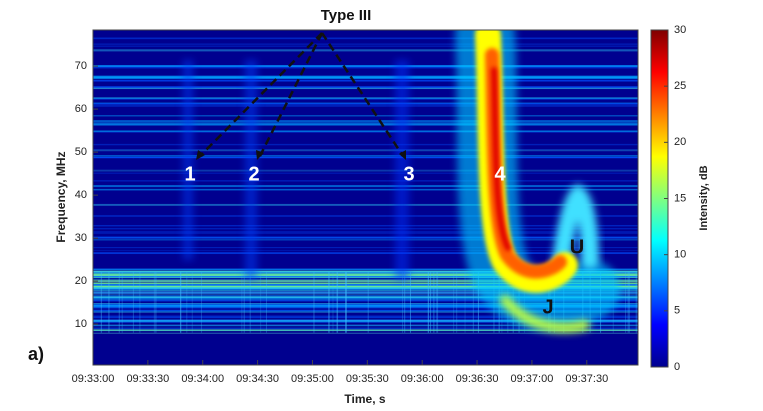 This screenshot has height=411, width=763. Describe the element at coordinates (367, 379) in the screenshot. I see `x-tick-label: 09:35:30` at that location.